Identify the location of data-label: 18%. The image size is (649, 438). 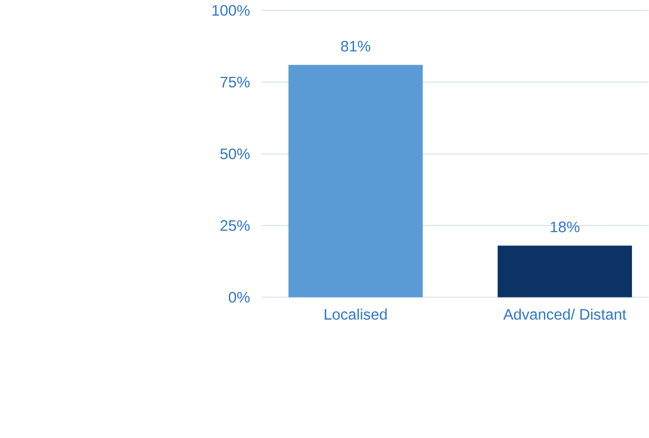
(565, 227).